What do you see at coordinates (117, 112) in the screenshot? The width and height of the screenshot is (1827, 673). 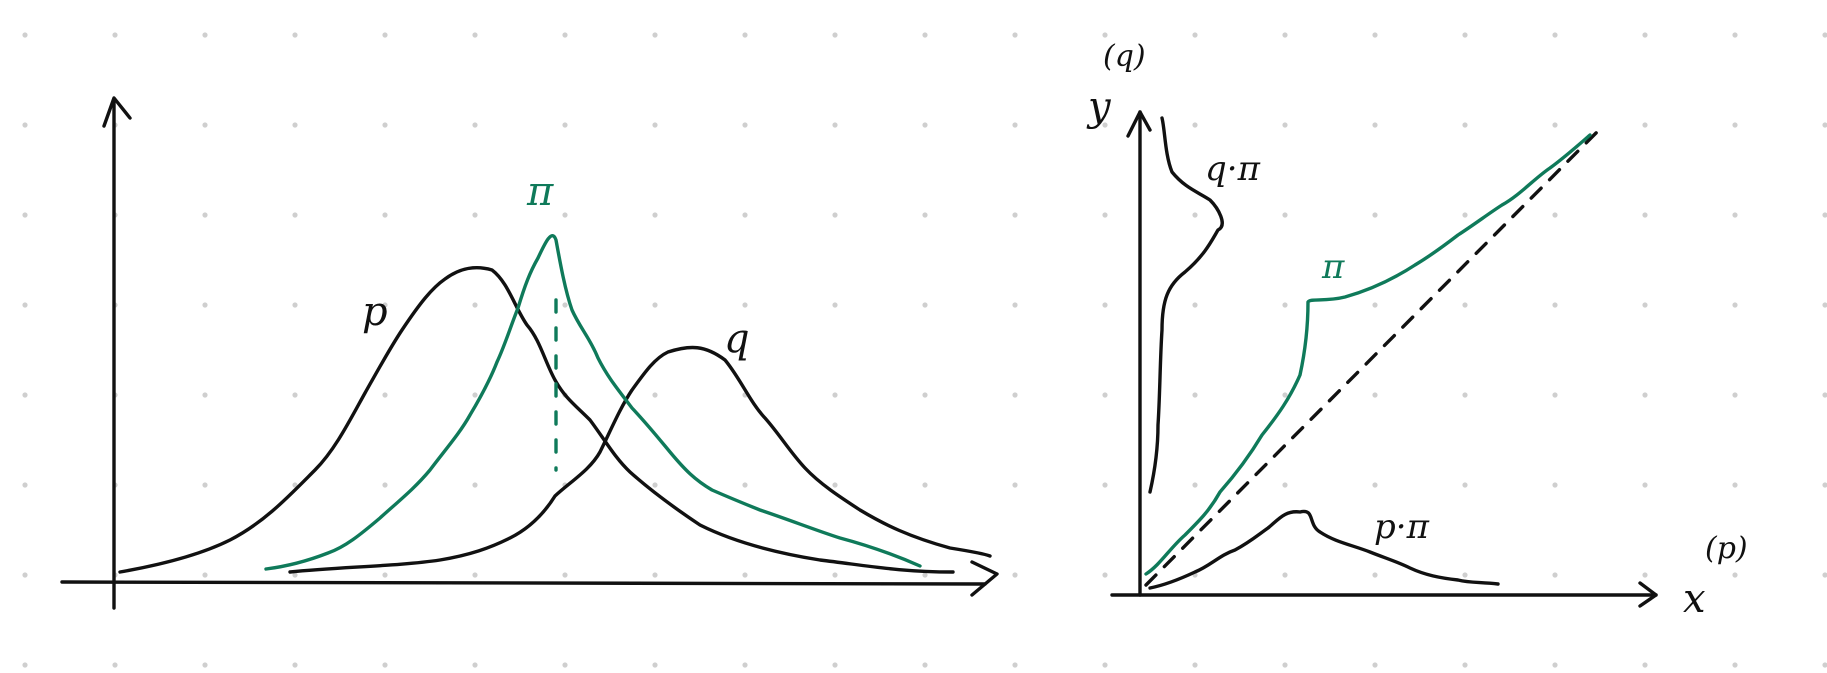 I see `left-y-axis-arrowhead` at bounding box center [117, 112].